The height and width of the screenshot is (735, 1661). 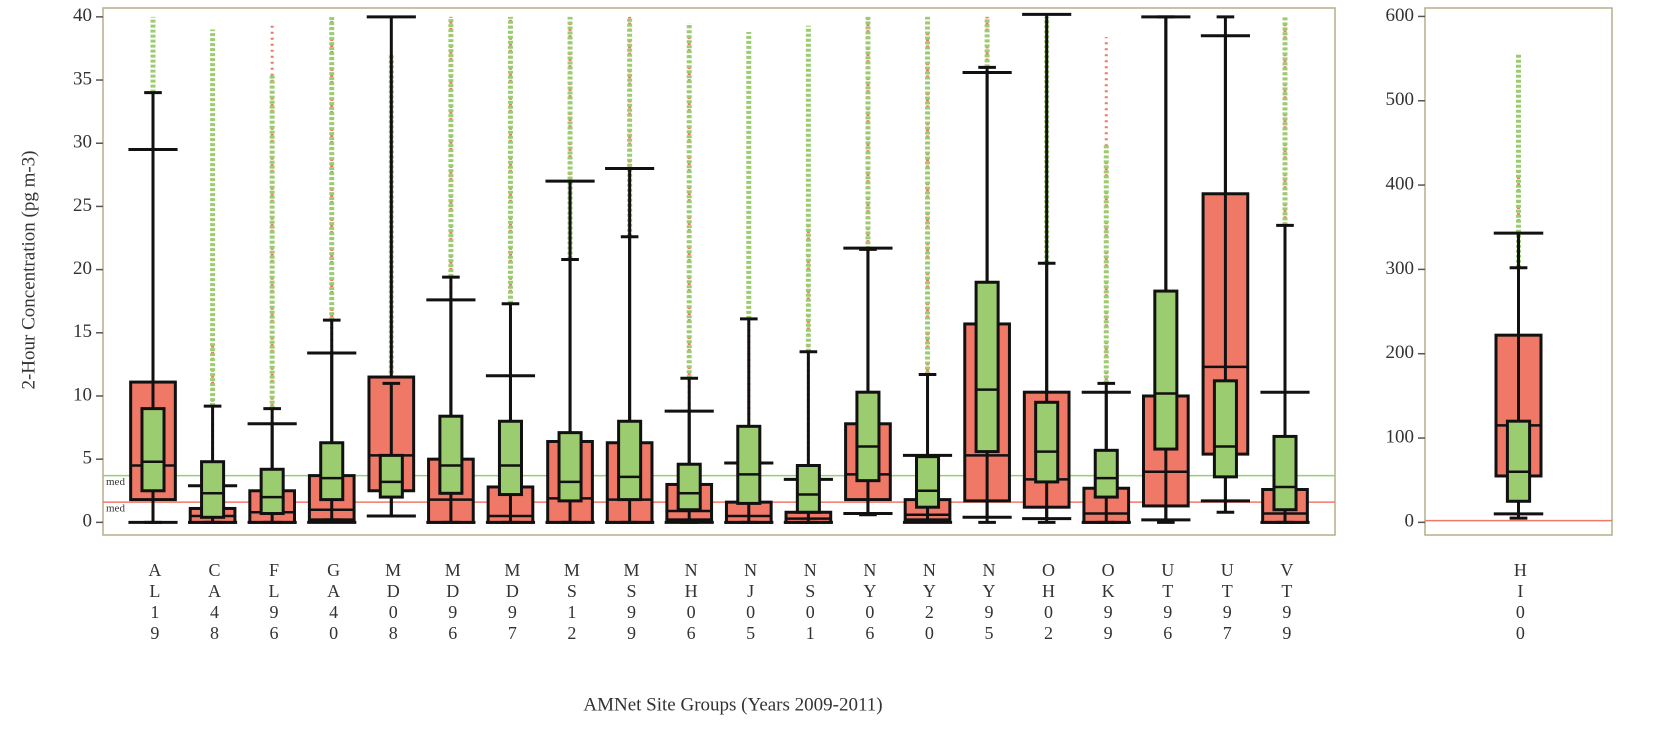 I want to click on y-tick-label: 40, so click(x=82, y=15).